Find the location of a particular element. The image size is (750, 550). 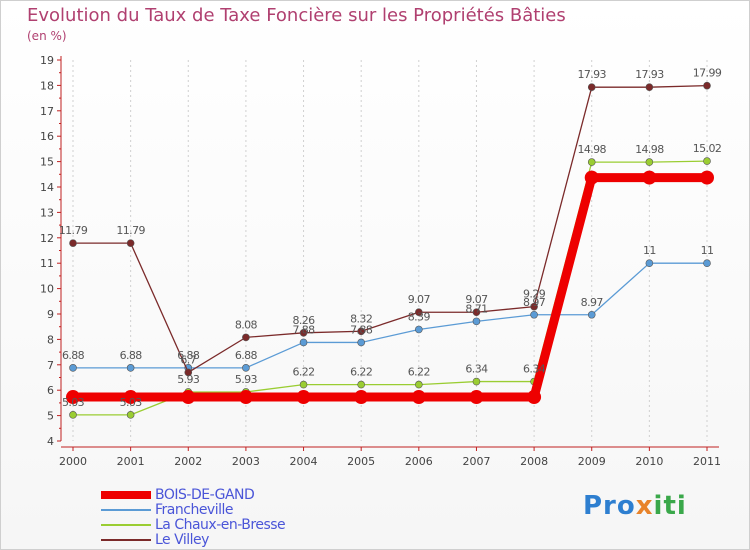

x-tick-label: 2004 is located at coordinates (304, 461).